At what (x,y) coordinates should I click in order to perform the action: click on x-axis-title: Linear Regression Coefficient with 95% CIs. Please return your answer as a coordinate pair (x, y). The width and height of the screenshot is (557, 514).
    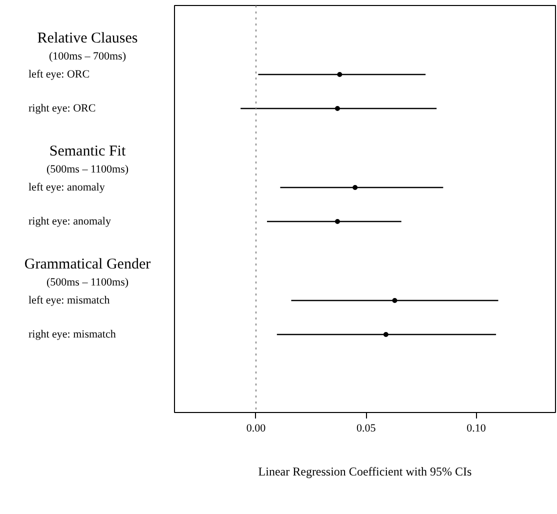
    Looking at the image, I should click on (365, 471).